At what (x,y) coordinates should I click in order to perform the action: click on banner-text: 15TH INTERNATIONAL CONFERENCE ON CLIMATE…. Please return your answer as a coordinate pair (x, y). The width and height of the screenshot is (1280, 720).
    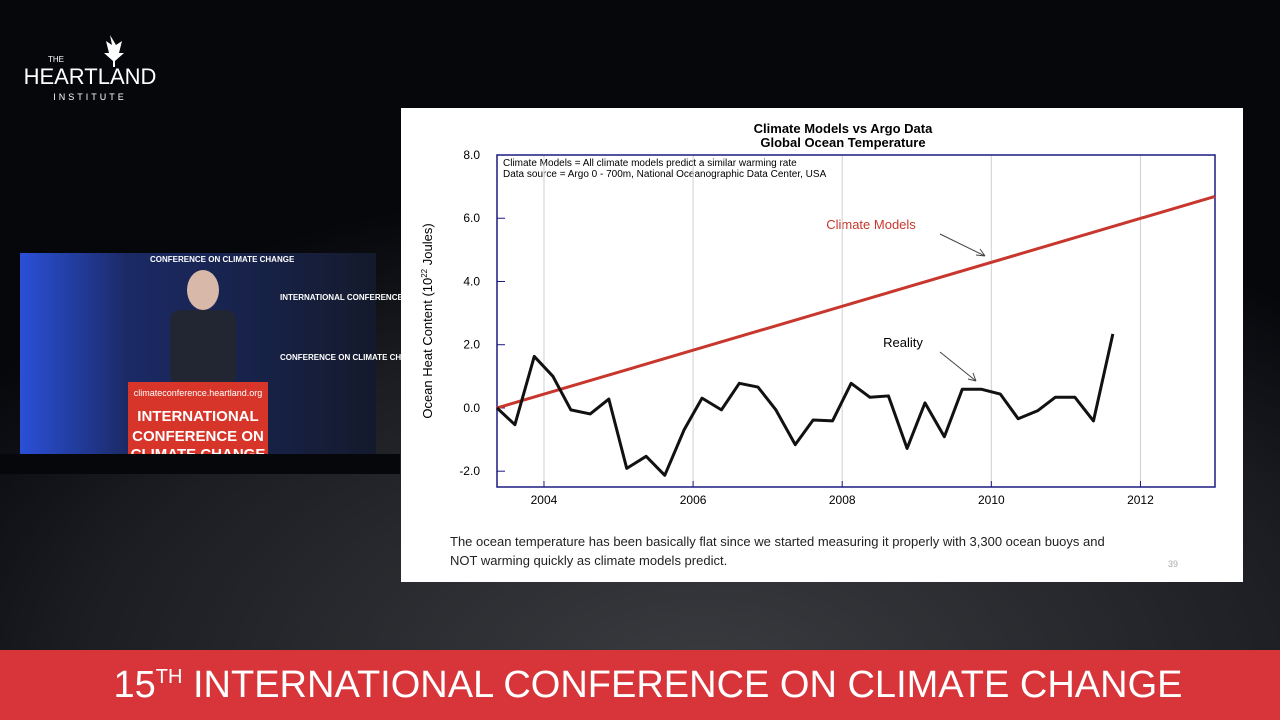
    Looking at the image, I should click on (647, 685).